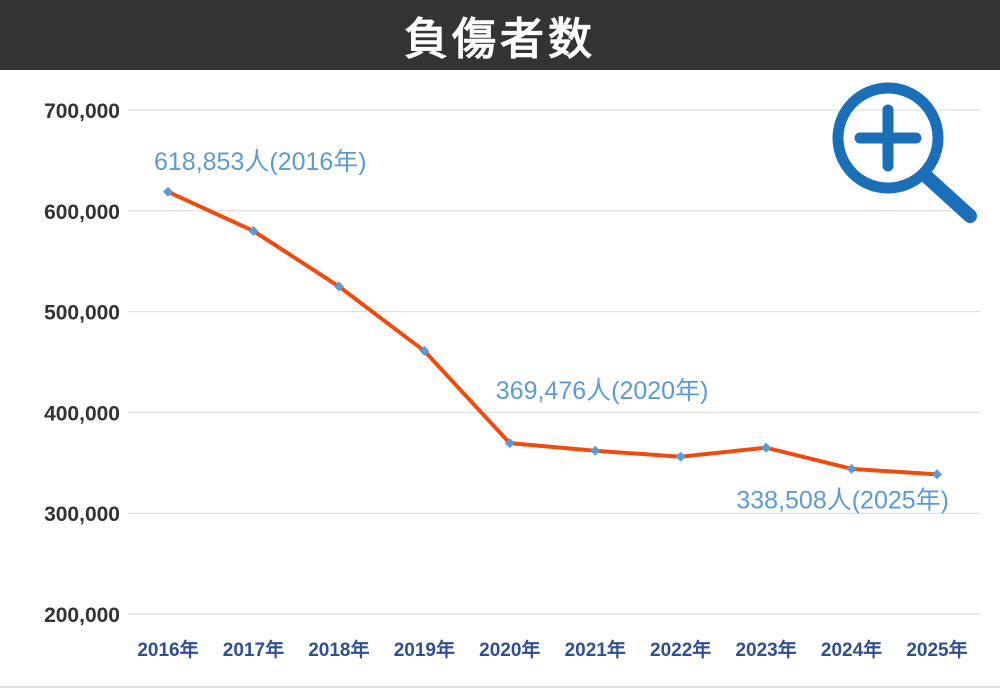  What do you see at coordinates (82, 615) in the screenshot?
I see `y-tick-label: 200,000` at bounding box center [82, 615].